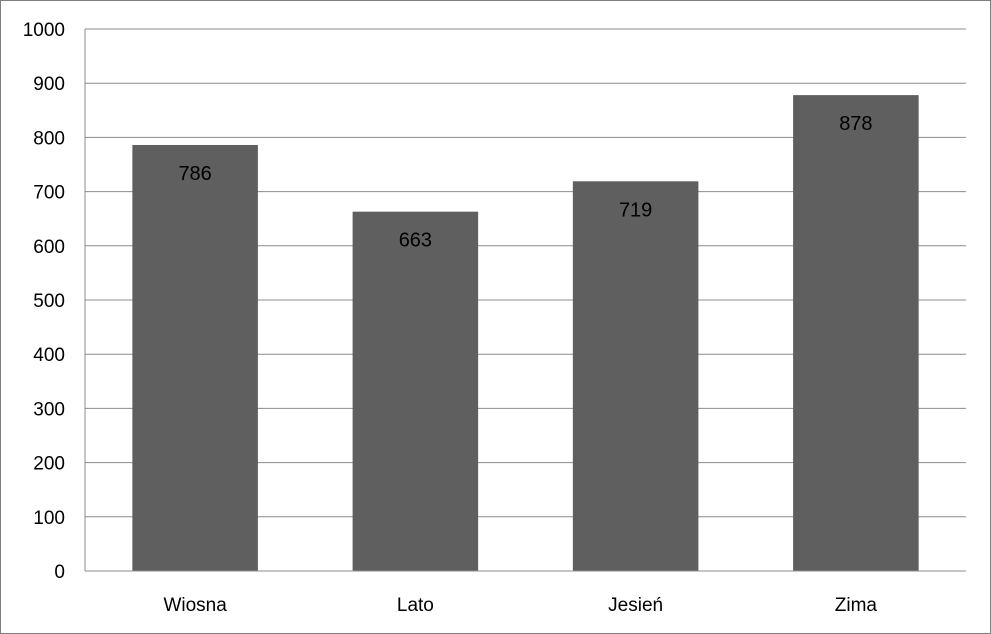 This screenshot has height=634, width=991. What do you see at coordinates (195, 605) in the screenshot?
I see `x-tick-label-wiosna: Wiosna` at bounding box center [195, 605].